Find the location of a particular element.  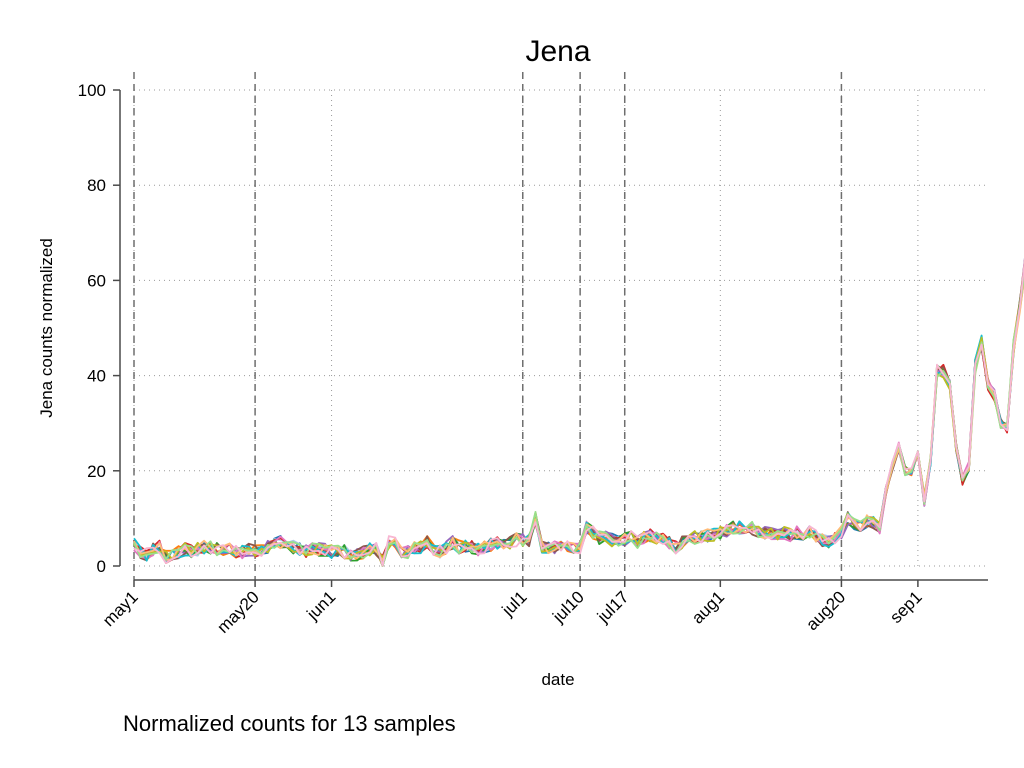

y-ticks: 0 20 40 60 80 100 is located at coordinates (99, 328).